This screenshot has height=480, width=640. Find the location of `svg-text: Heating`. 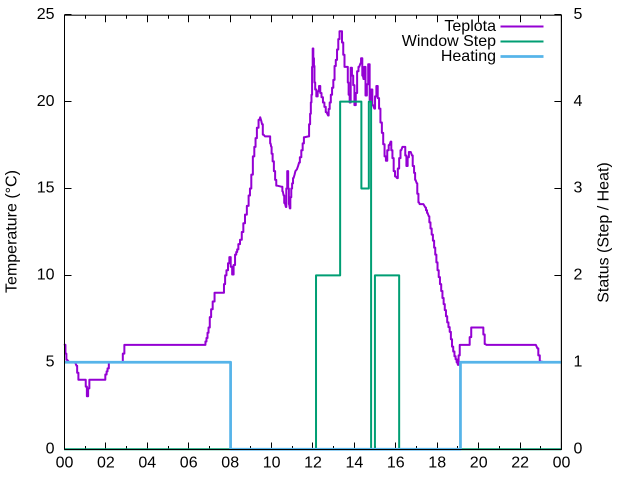

svg-text: Heating is located at coordinates (468, 56).